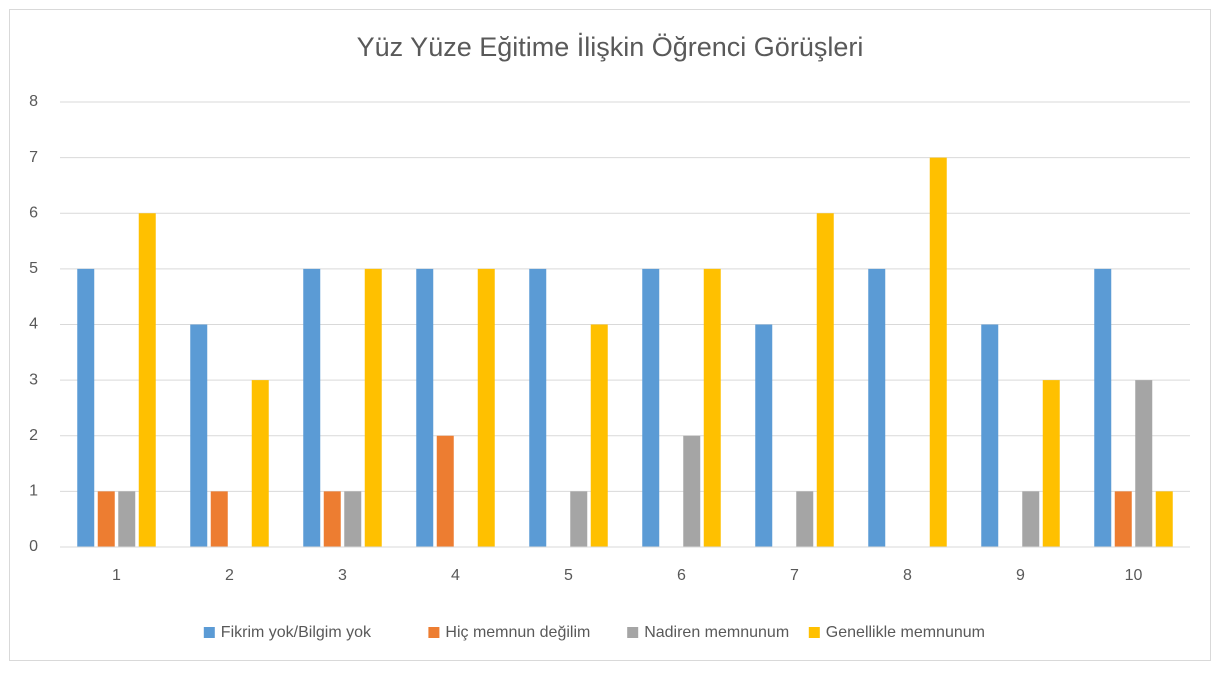 This screenshot has width=1221, height=676. I want to click on y-tick-label: 4, so click(33, 324).